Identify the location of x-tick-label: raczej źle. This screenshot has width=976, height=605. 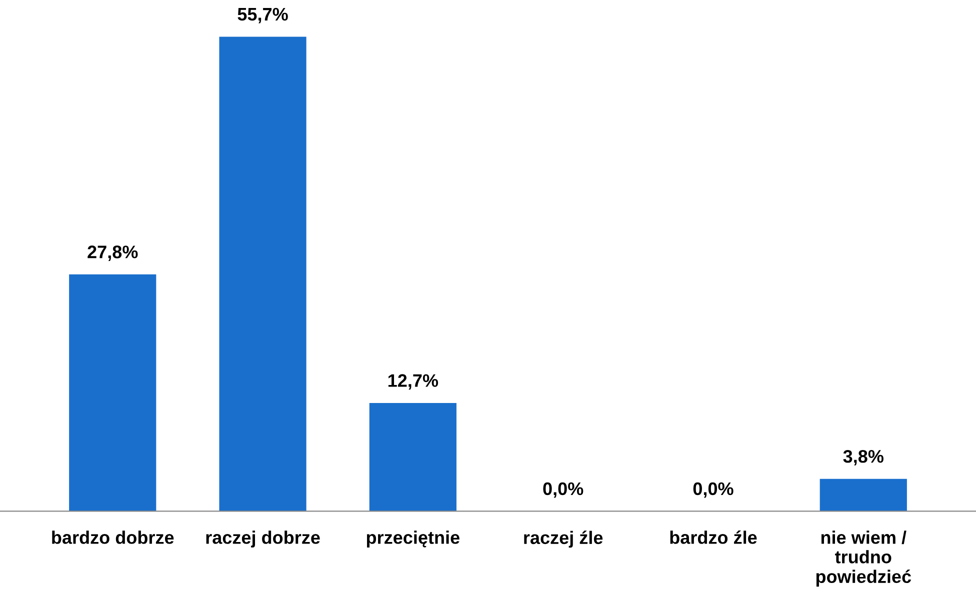
(563, 539).